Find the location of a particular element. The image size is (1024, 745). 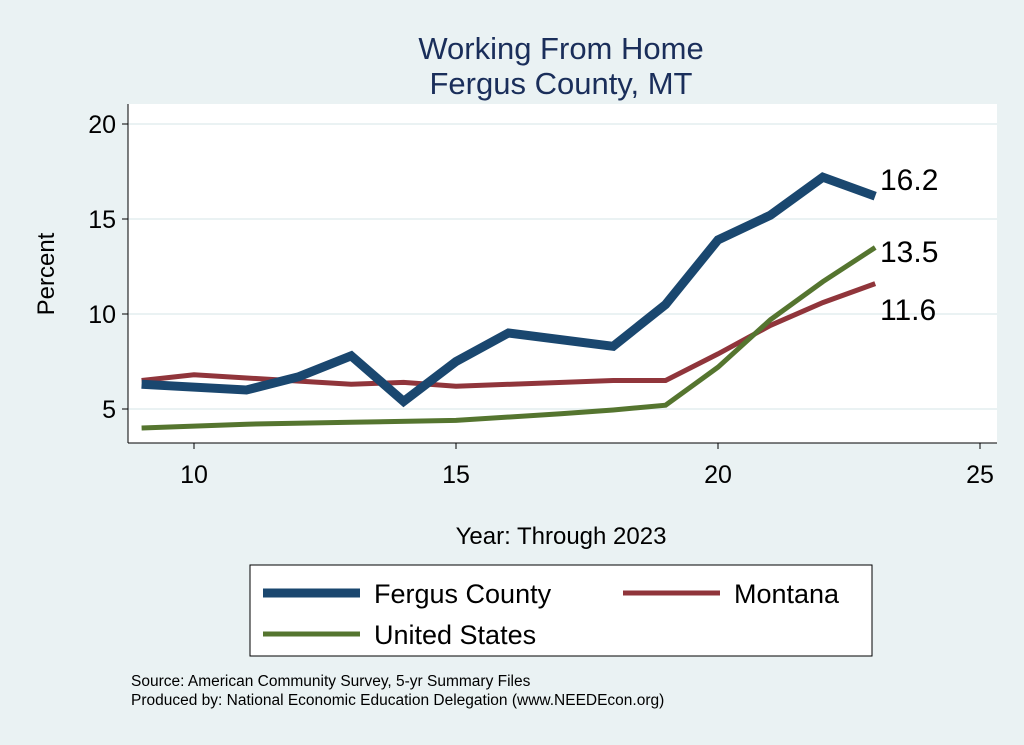

x-tick-label: 10 is located at coordinates (194, 475).